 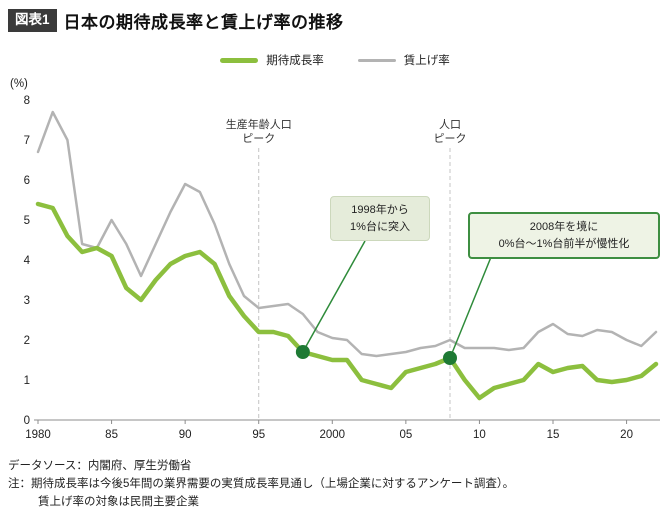 What do you see at coordinates (426, 61) in the screenshot?
I see `legend-label: 賃上げ率` at bounding box center [426, 61].